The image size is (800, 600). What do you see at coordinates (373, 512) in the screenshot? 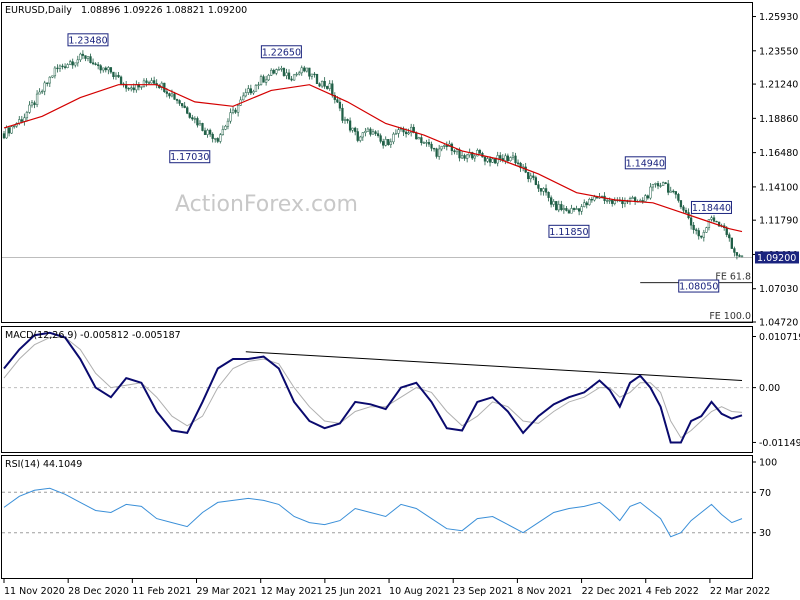
I see `rsi-line` at bounding box center [373, 512].